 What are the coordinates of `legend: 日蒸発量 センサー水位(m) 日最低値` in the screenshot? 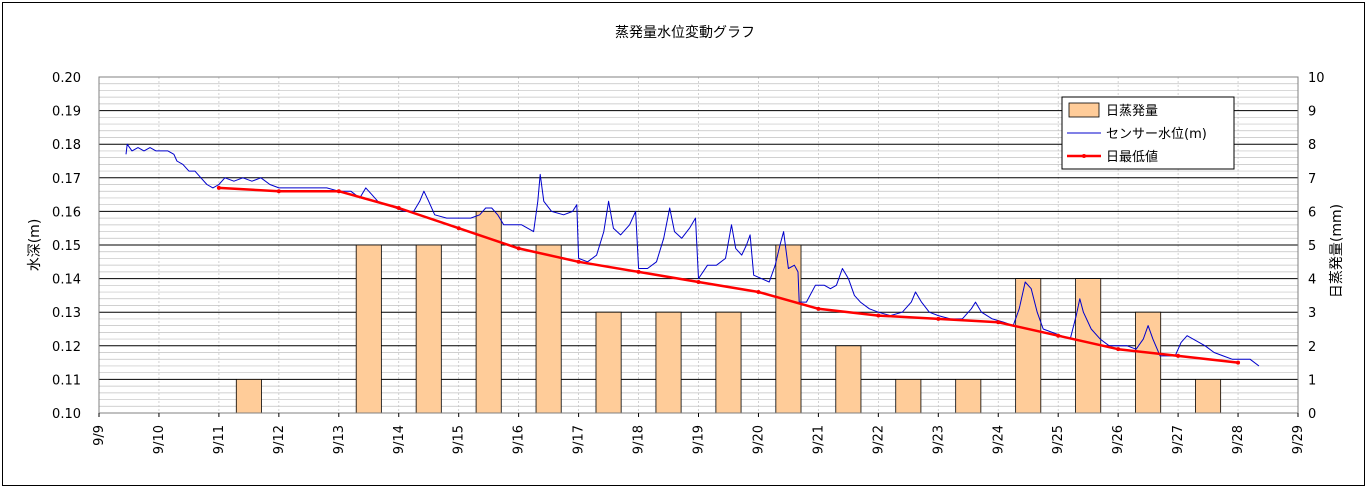 It's located at (1148, 133).